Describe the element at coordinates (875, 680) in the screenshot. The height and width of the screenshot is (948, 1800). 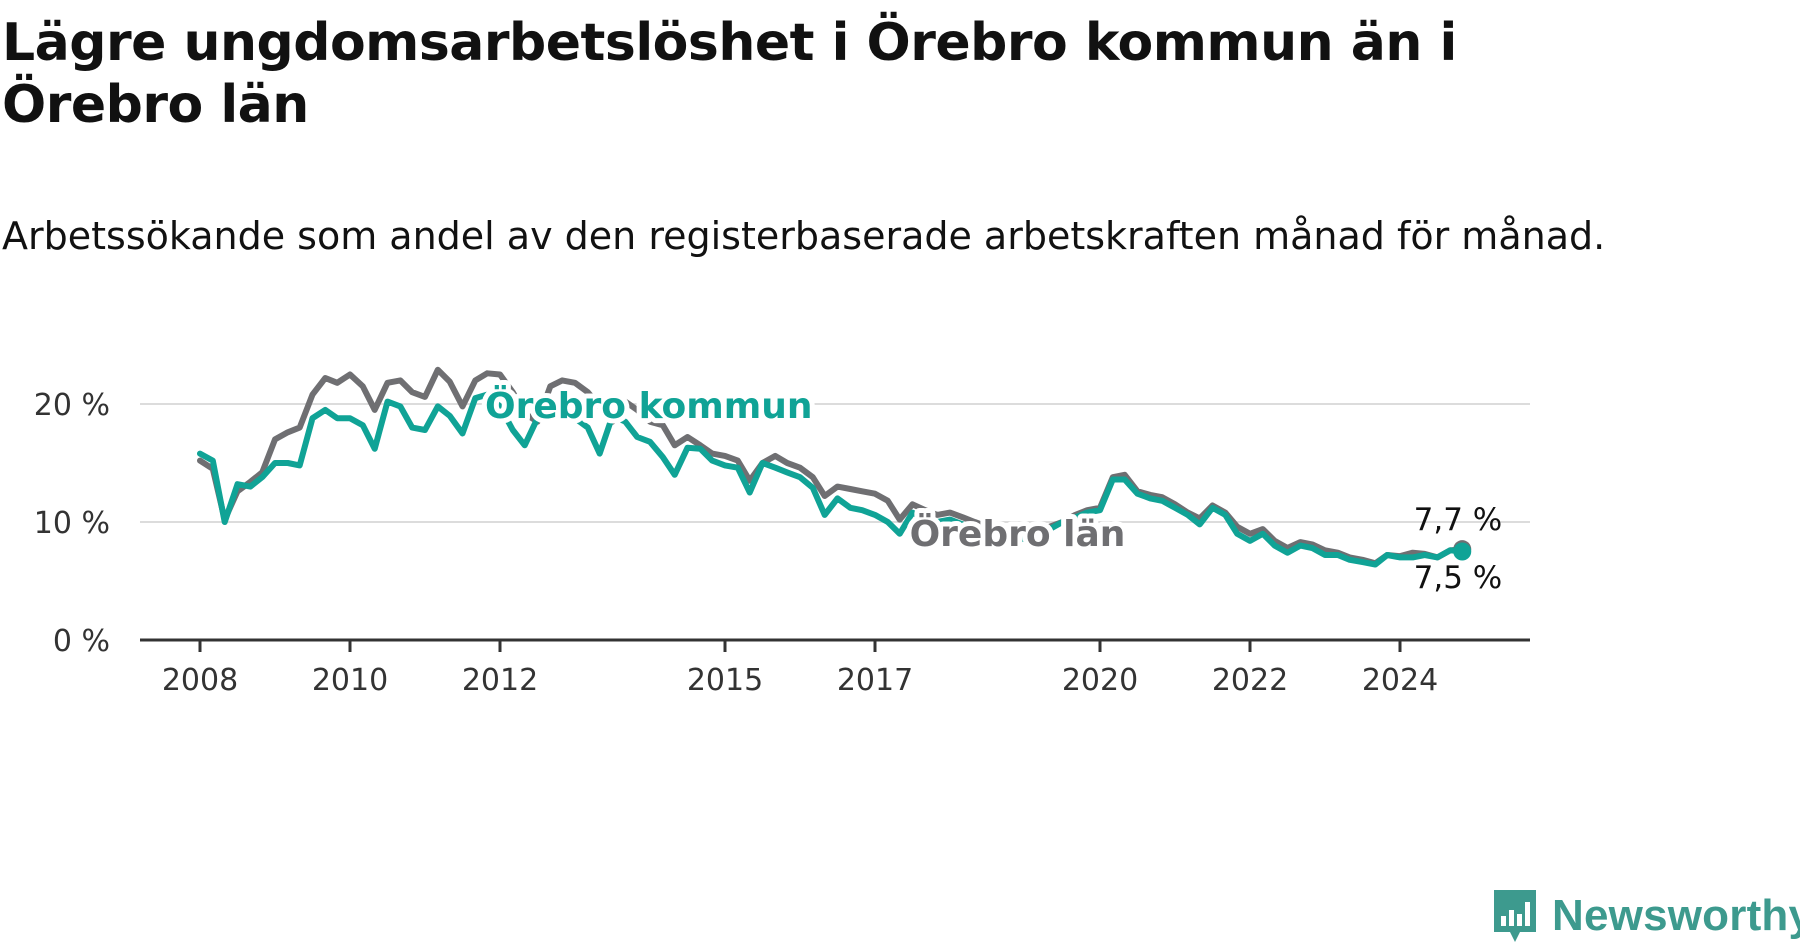
I see `x-tick-label: 2017` at that location.